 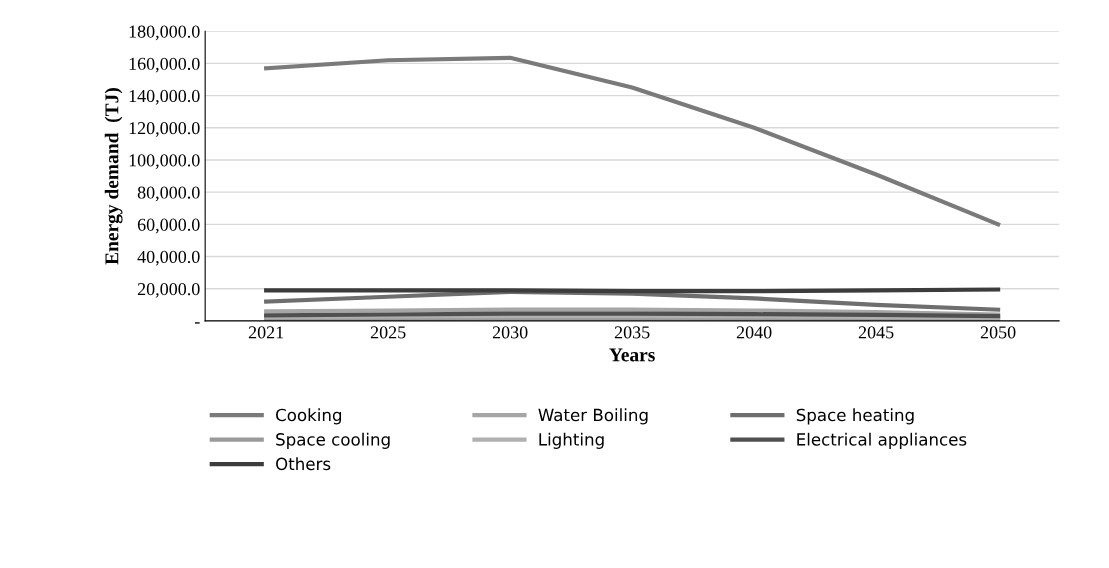 What do you see at coordinates (168, 194) in the screenshot?
I see `y-tick-label: 80,000.0` at bounding box center [168, 194].